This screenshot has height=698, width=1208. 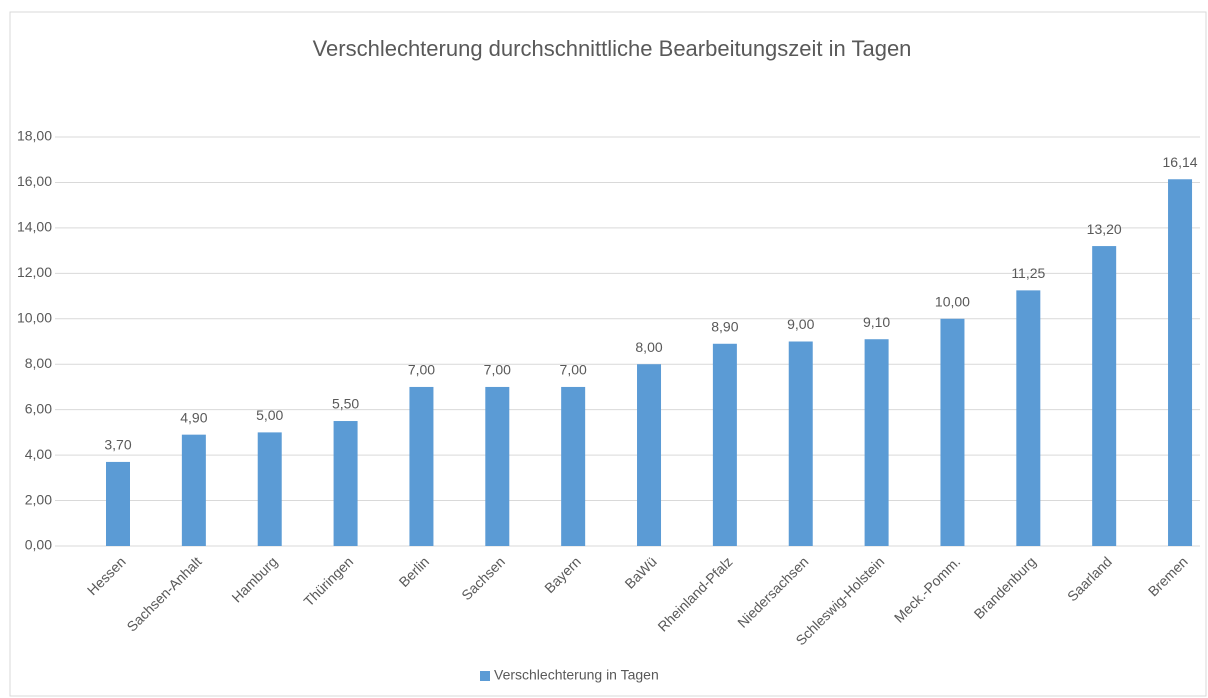 I want to click on y-tick-label: 2,00, so click(x=38, y=499).